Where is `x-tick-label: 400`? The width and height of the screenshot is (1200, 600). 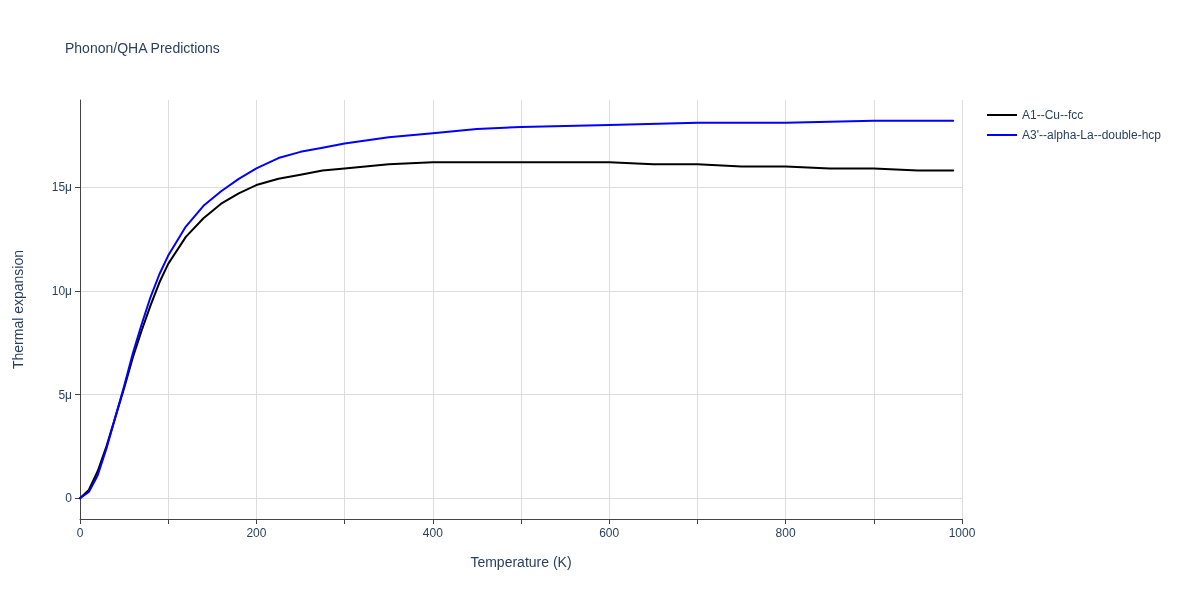
x-tick-label: 400 is located at coordinates (433, 533).